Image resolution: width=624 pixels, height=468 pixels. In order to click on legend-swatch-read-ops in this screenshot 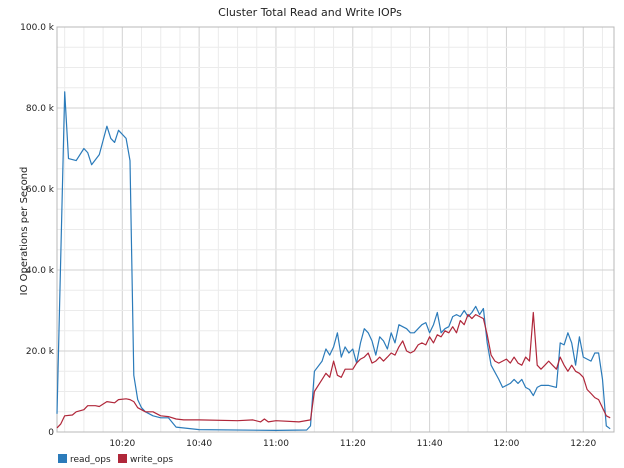, I will do `click(62, 458)`.